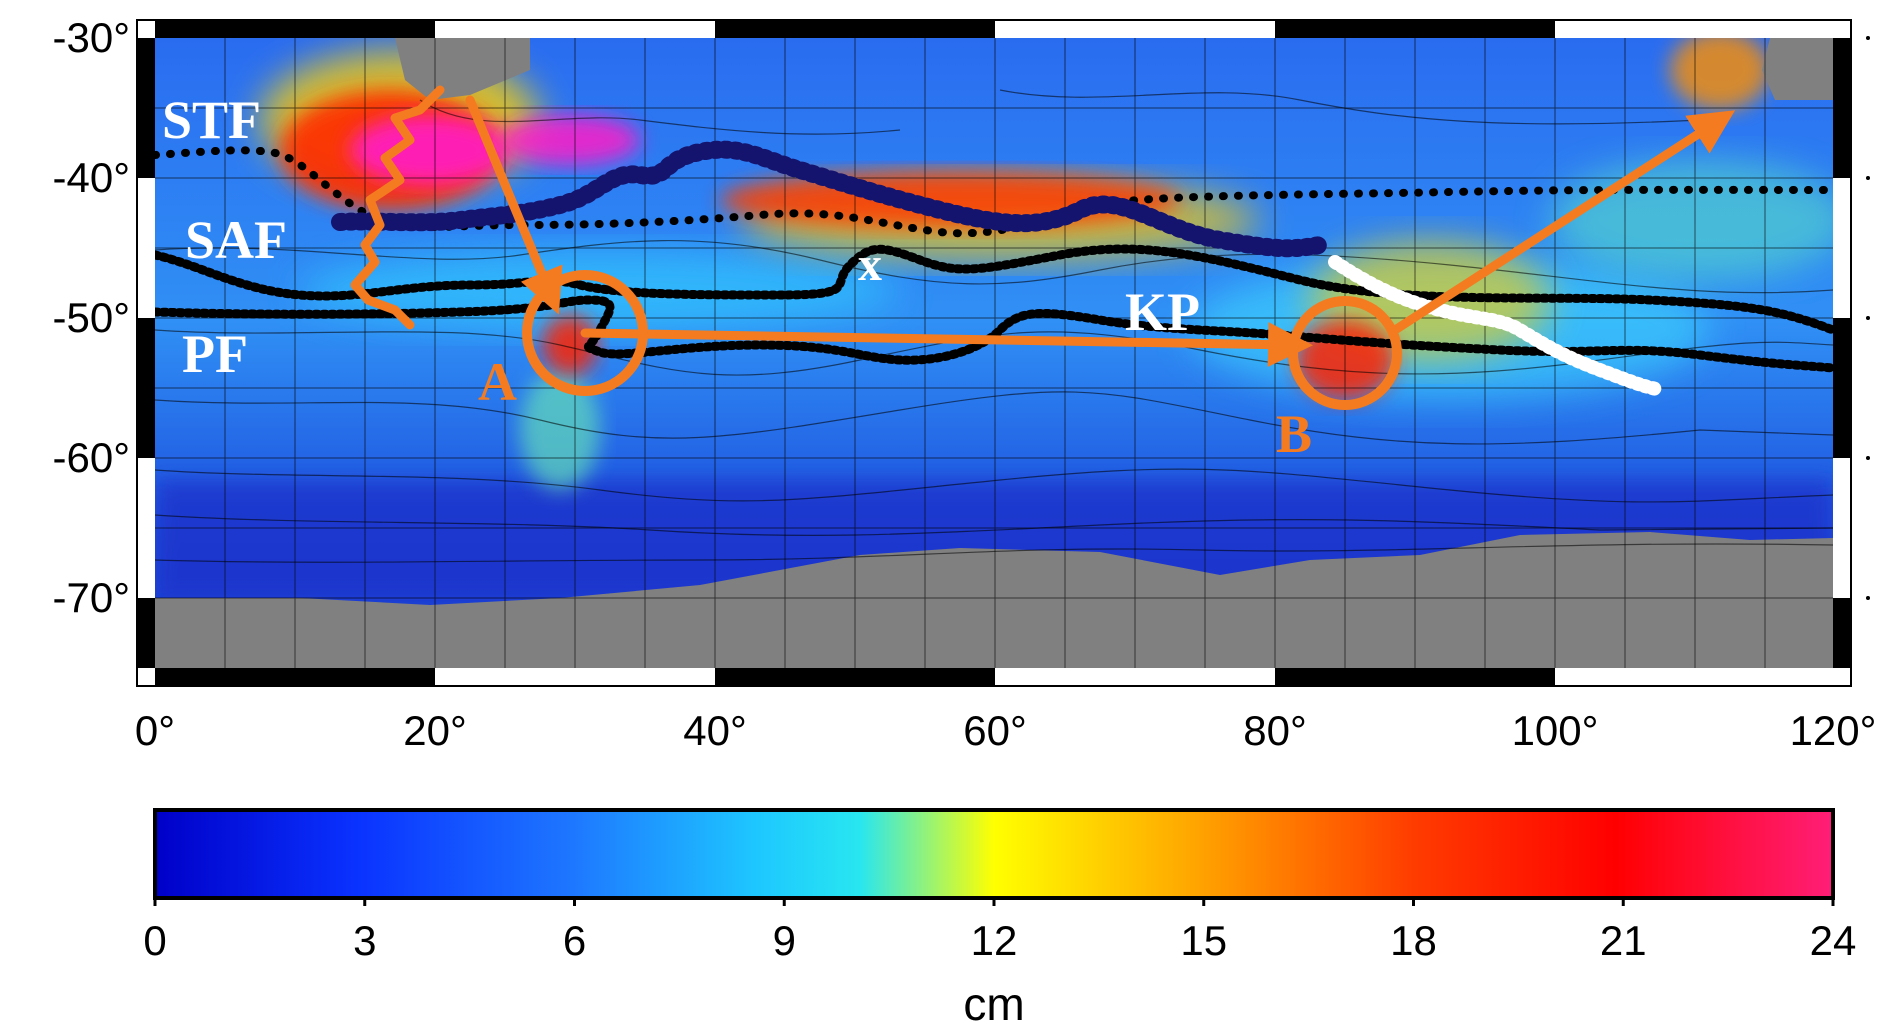 Image resolution: width=1892 pixels, height=1029 pixels. What do you see at coordinates (585, 333) in the screenshot?
I see `region-a-circle` at bounding box center [585, 333].